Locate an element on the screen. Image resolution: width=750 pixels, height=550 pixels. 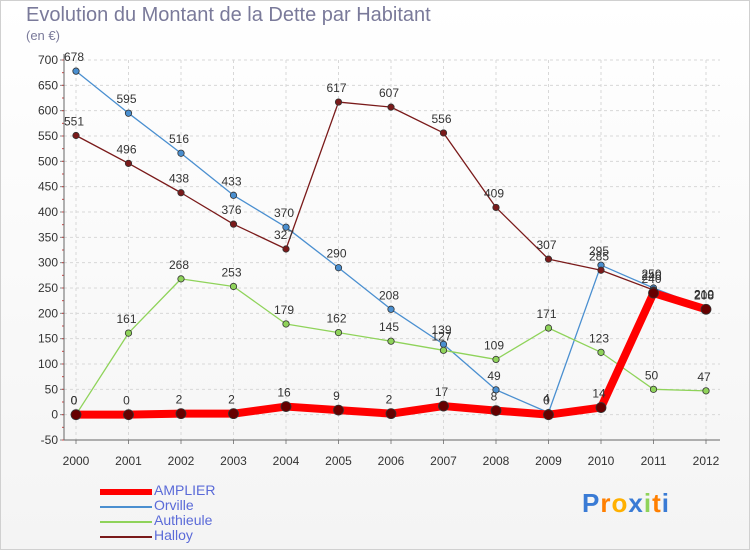
data-label-halloy: 210 is located at coordinates (704, 294).